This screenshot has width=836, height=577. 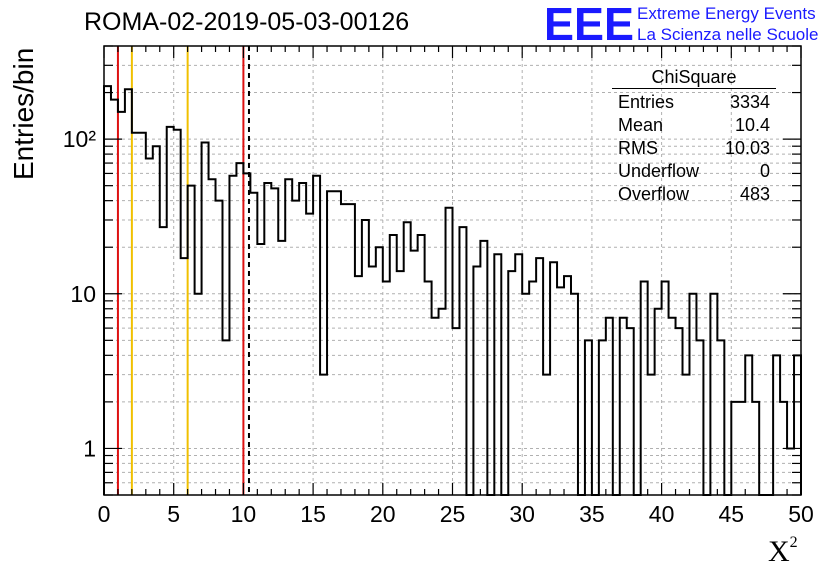 I want to click on logo-letters: EEE, so click(x=589, y=23).